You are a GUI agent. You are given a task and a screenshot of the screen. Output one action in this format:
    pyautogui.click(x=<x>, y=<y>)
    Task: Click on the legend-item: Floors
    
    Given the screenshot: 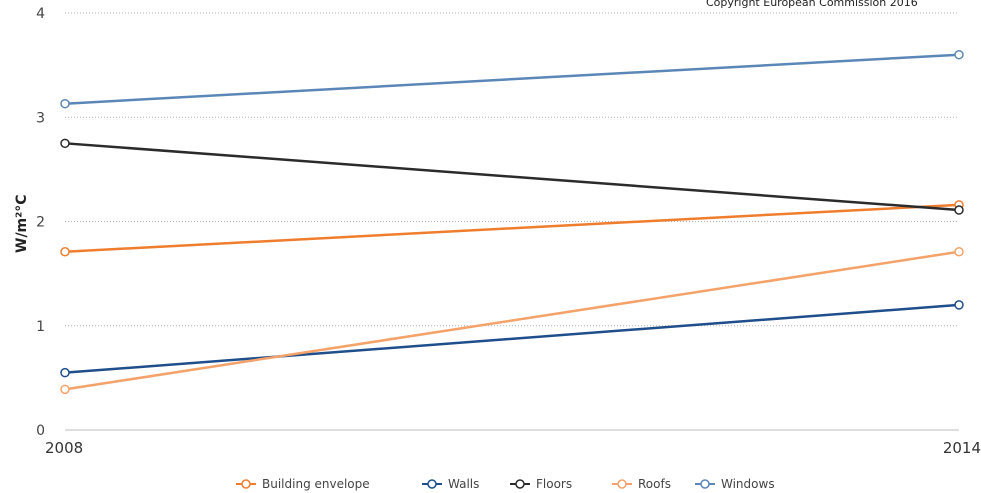 What is the action you would take?
    pyautogui.click(x=541, y=484)
    